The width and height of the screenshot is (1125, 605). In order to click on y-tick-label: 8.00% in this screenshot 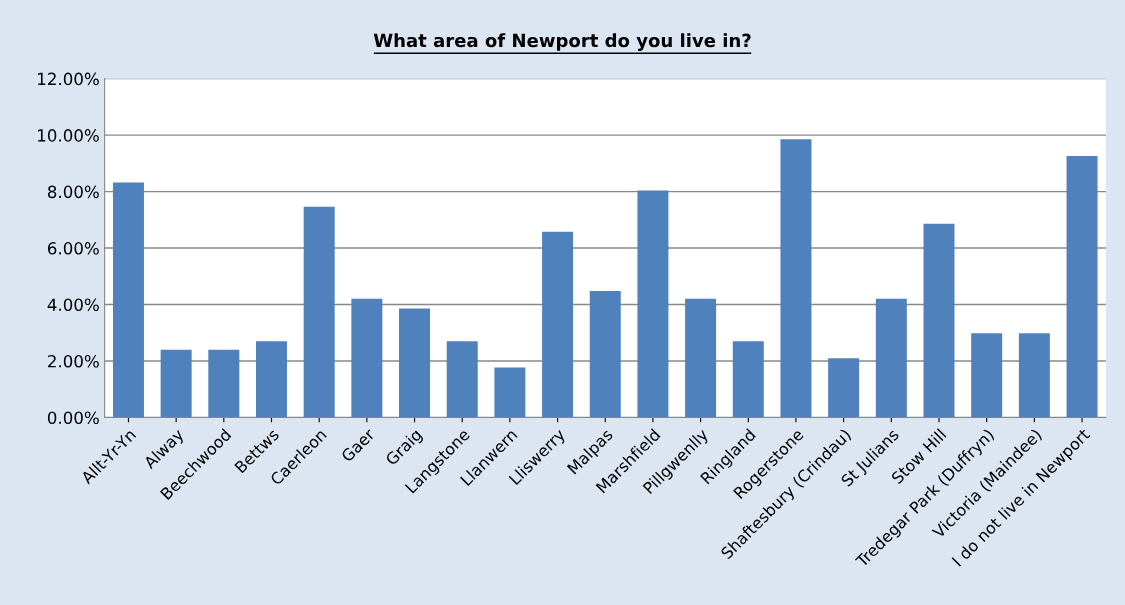, I will do `click(73, 192)`.